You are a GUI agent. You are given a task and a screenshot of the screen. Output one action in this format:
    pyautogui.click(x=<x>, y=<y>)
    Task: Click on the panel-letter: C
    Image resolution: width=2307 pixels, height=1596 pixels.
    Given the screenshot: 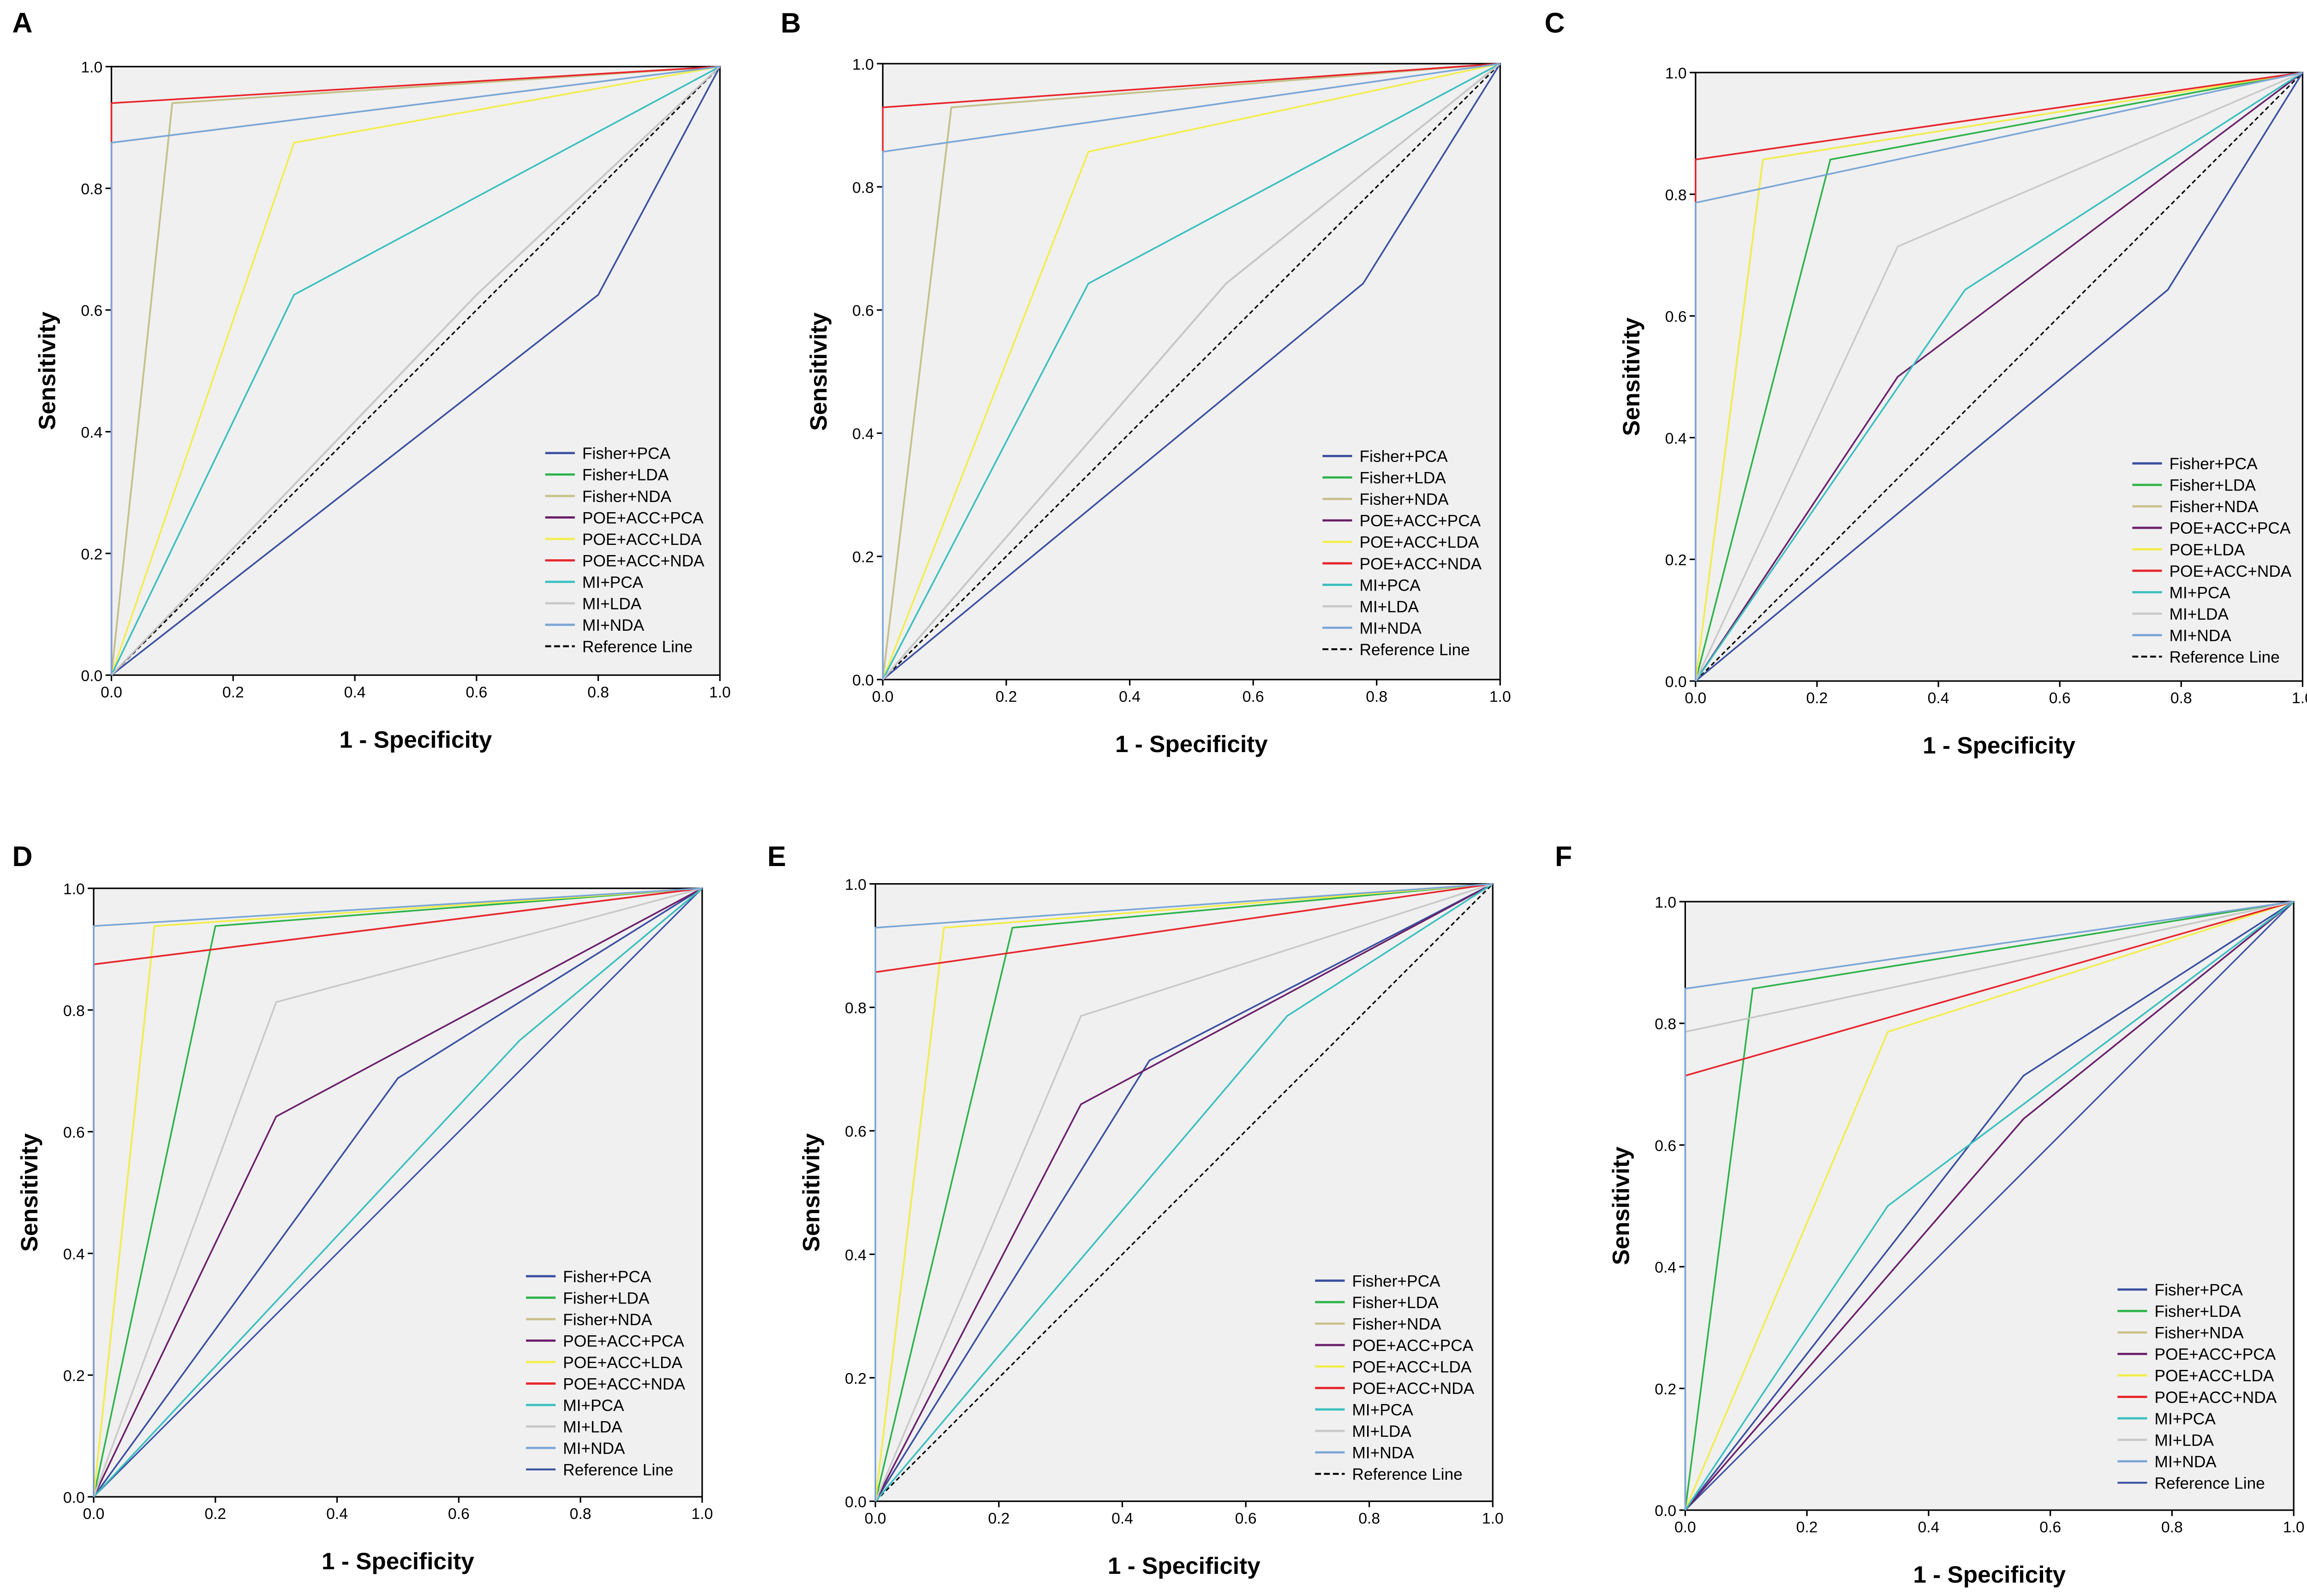 What is the action you would take?
    pyautogui.click(x=1555, y=23)
    